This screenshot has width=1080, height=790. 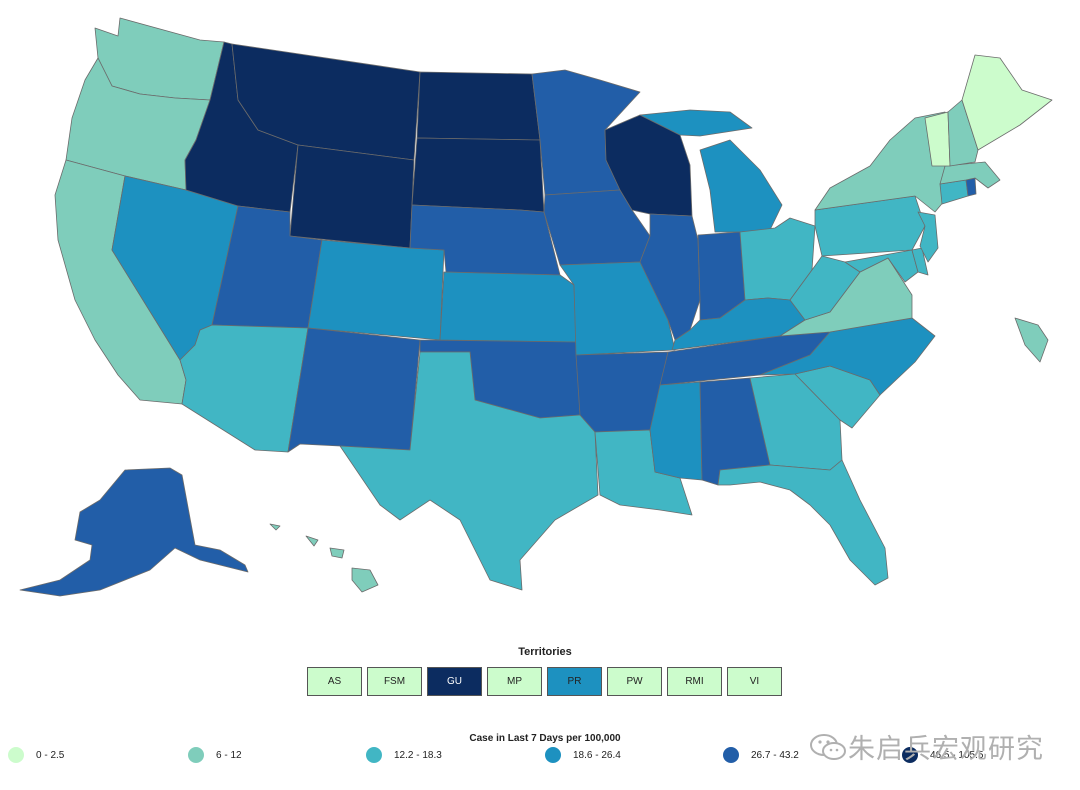 I want to click on state-florida, so click(x=803, y=522).